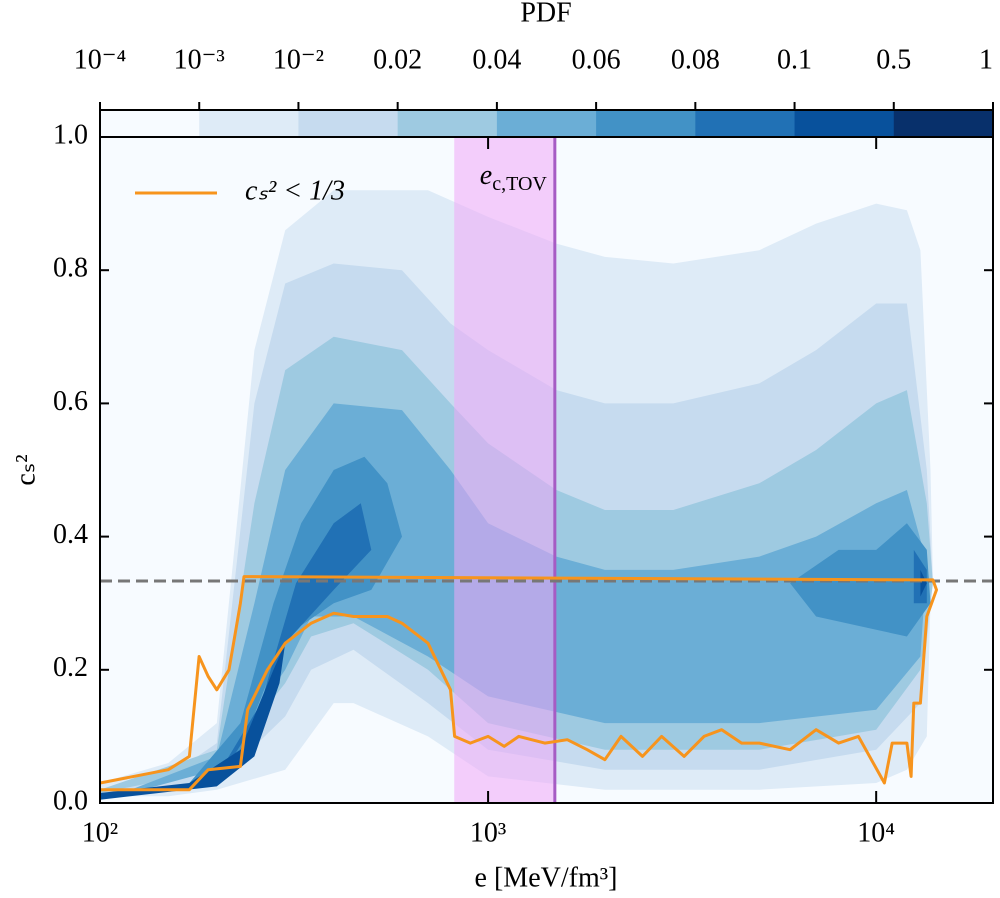 Image resolution: width=1000 pixels, height=898 pixels. Describe the element at coordinates (100, 832) in the screenshot. I see `x-tick-label: 10²` at that location.